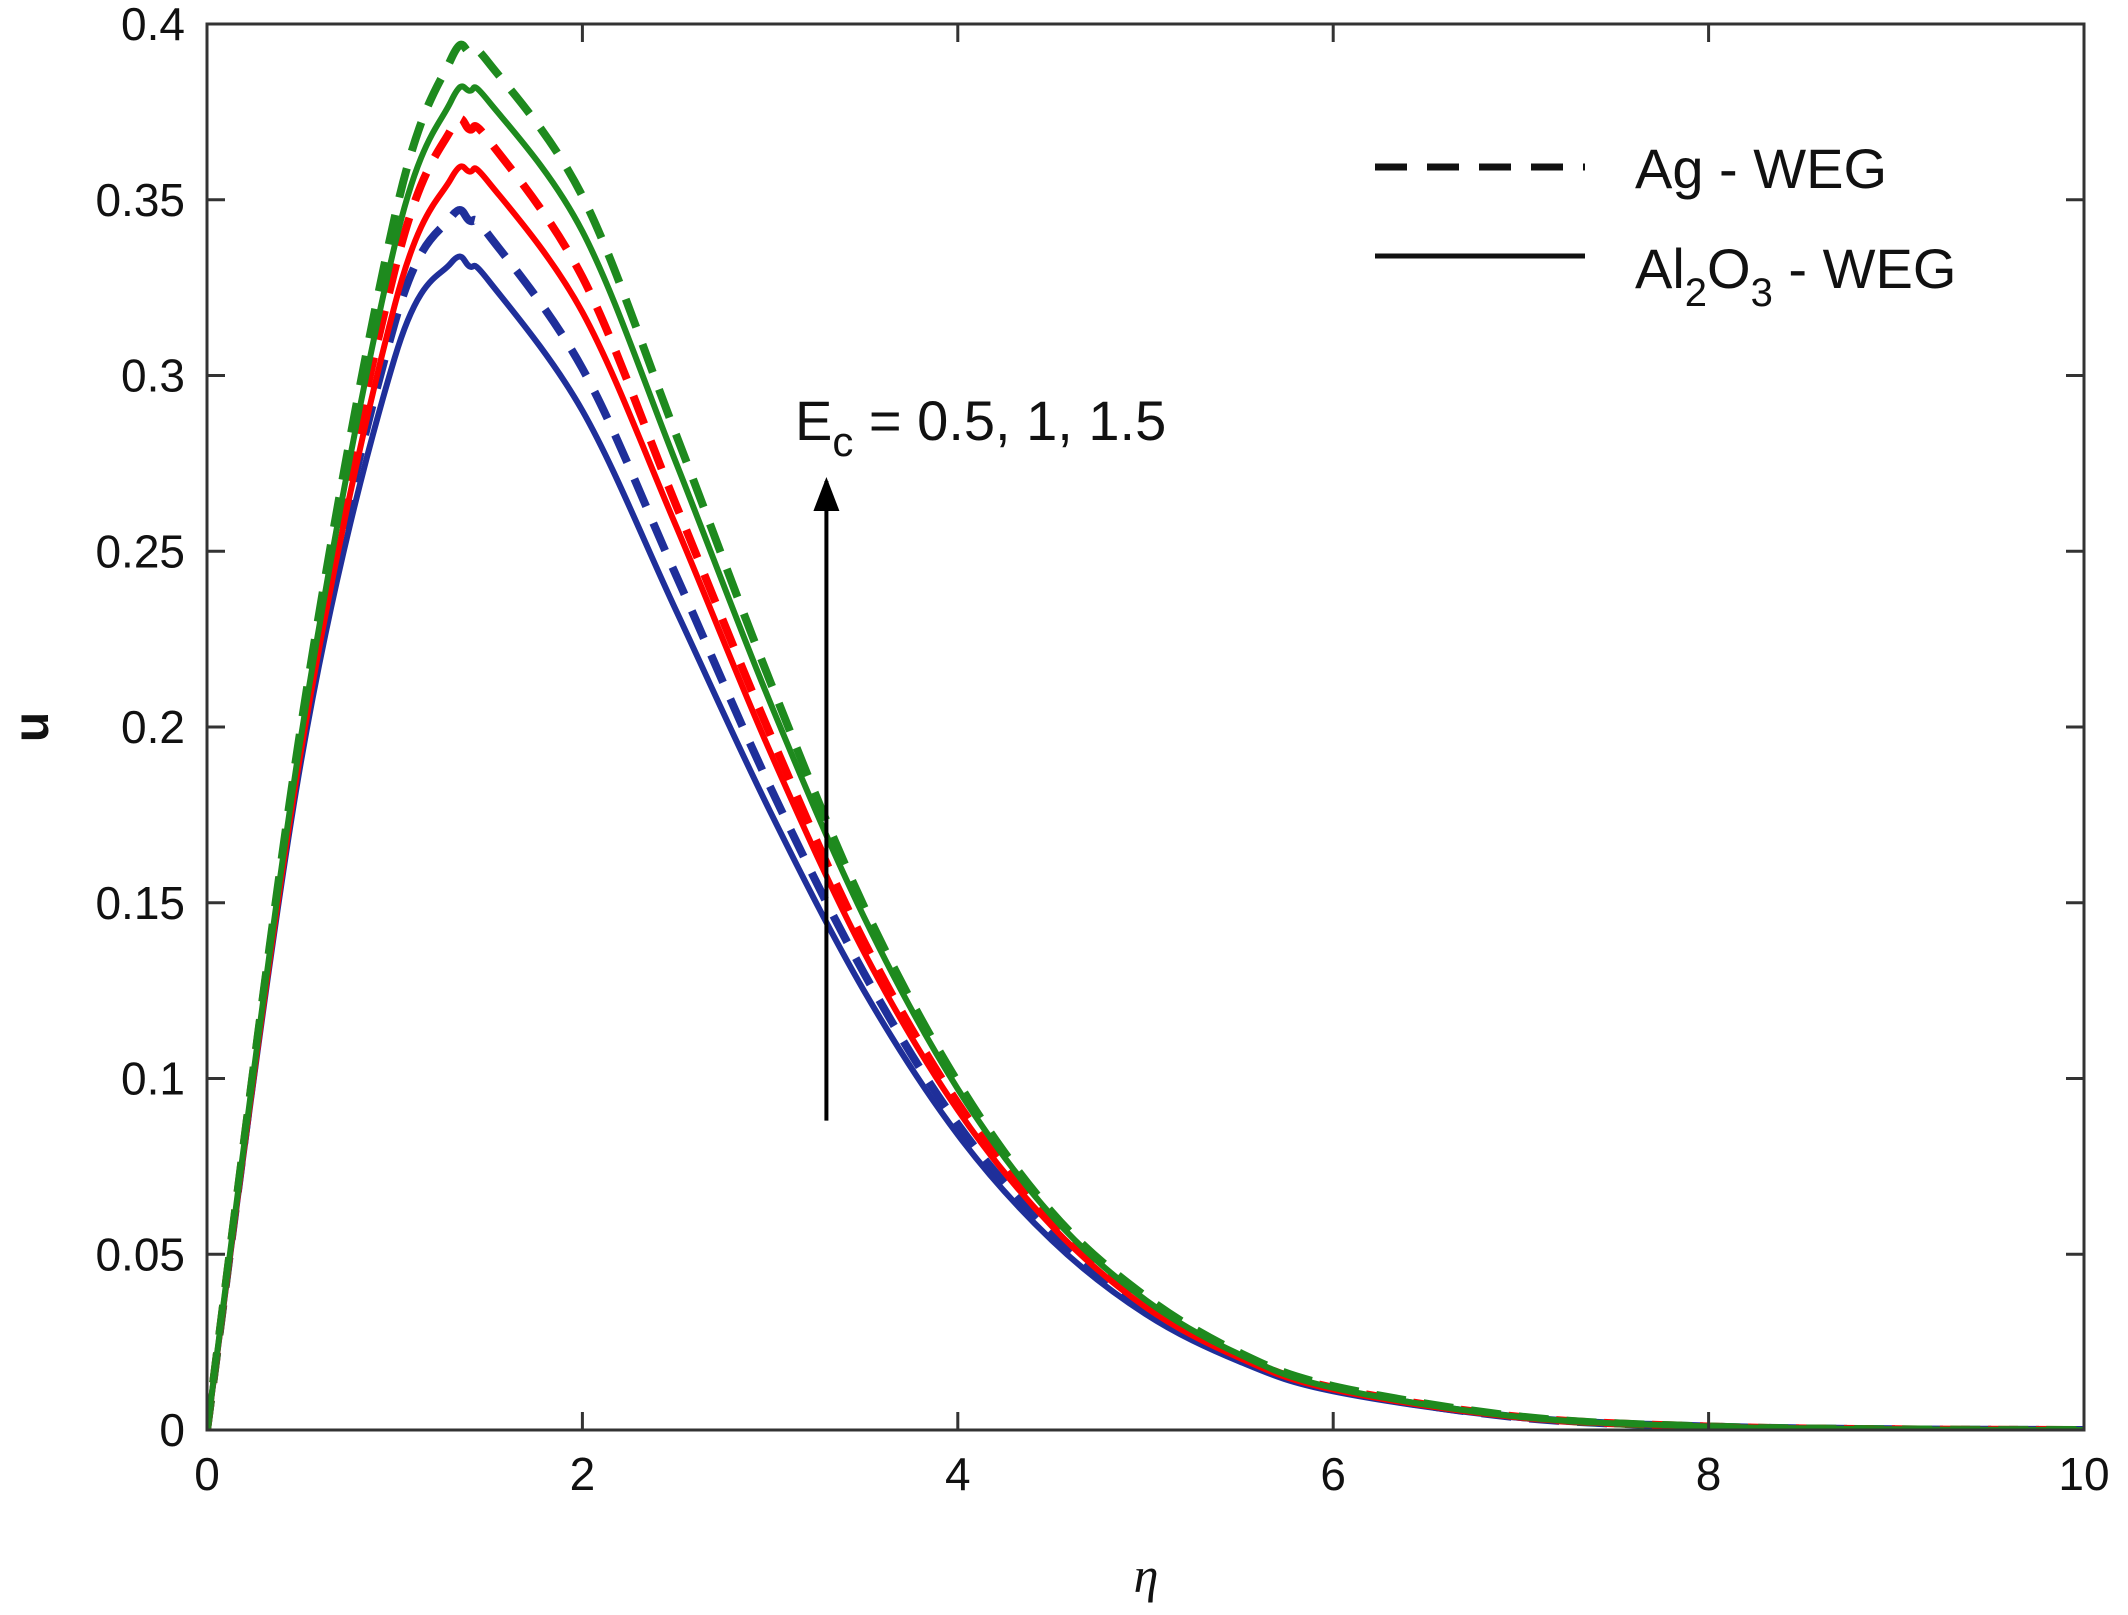 The image size is (2128, 1615). What do you see at coordinates (140, 200) in the screenshot?
I see `y-tick-label: 0.35` at bounding box center [140, 200].